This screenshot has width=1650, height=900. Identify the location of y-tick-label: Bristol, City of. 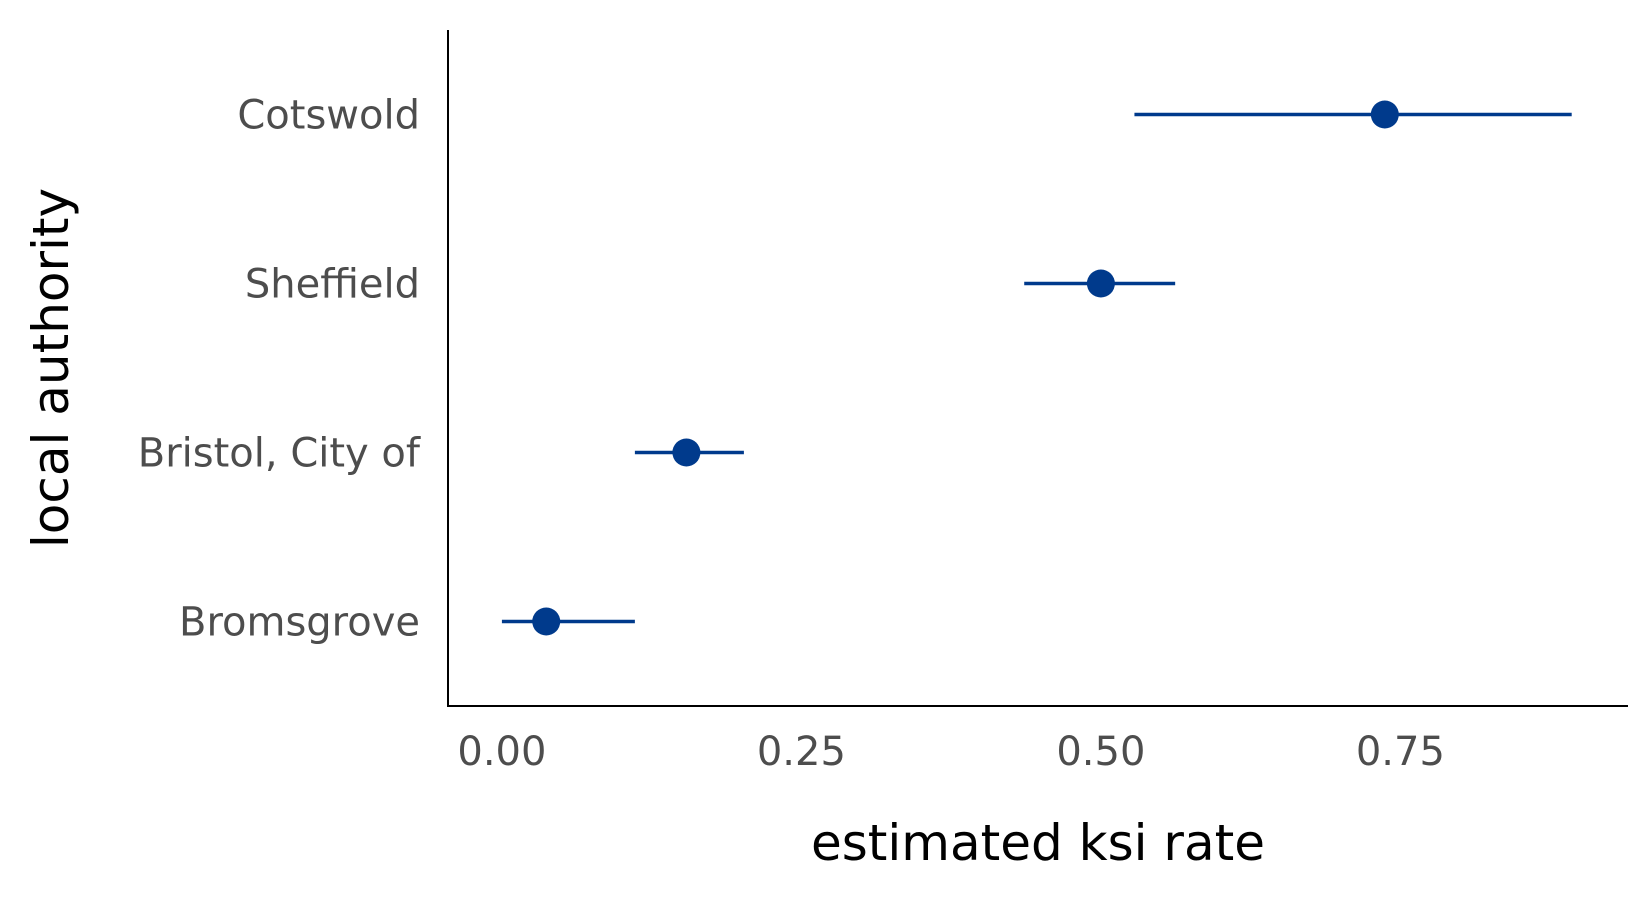
(279, 454).